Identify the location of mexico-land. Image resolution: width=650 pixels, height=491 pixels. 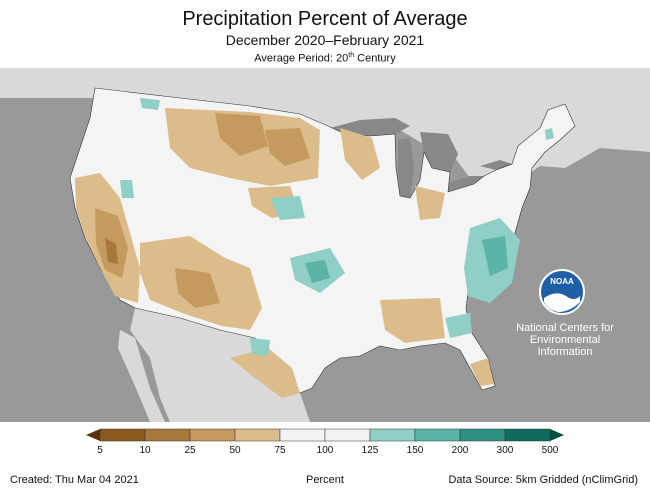
(220, 365).